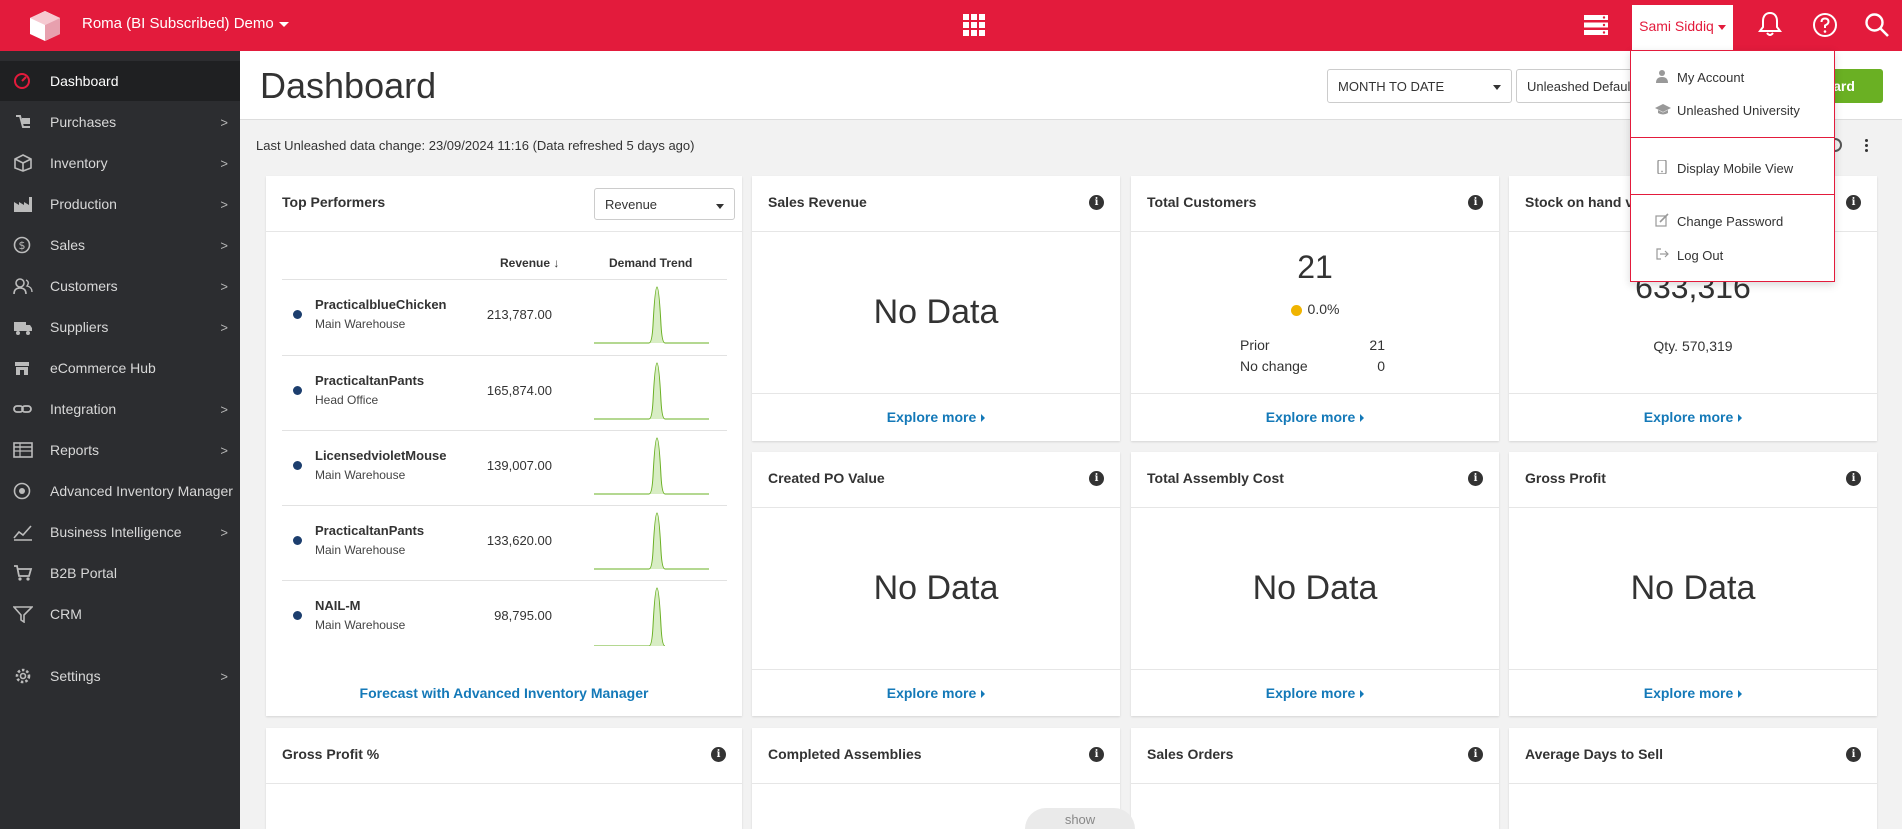  What do you see at coordinates (360, 324) in the screenshot?
I see `warehouse-name: Main Warehouse` at bounding box center [360, 324].